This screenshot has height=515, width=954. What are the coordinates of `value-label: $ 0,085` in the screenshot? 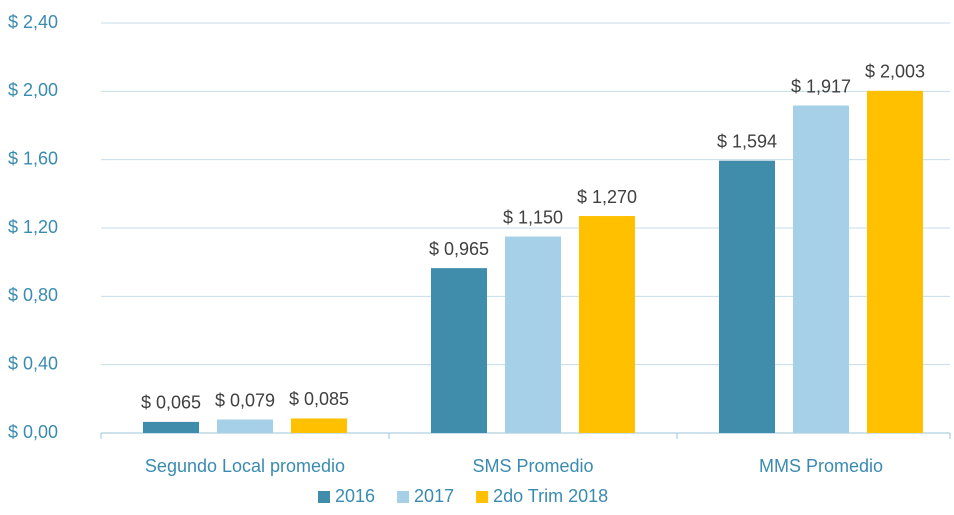 It's located at (319, 399).